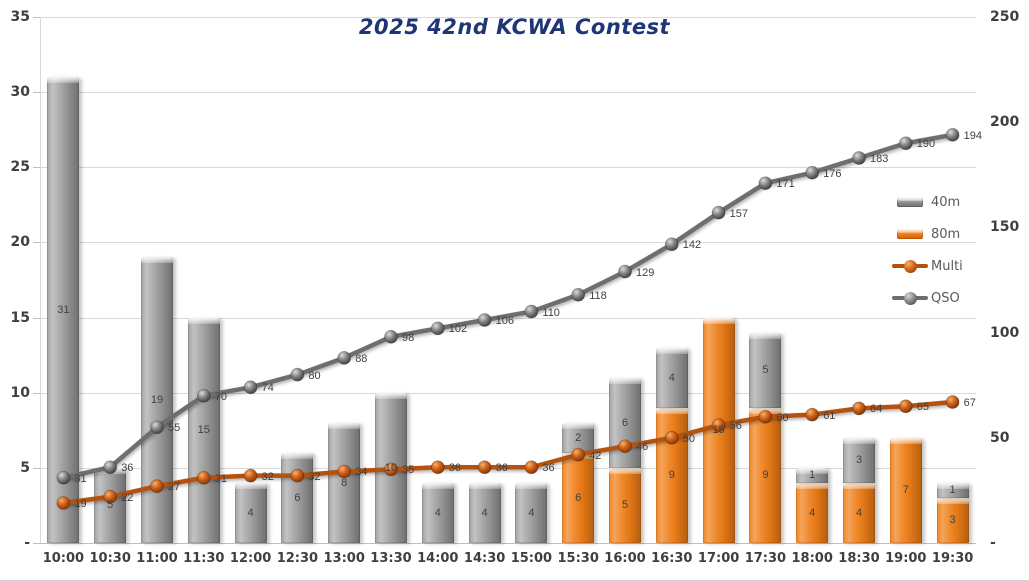 This screenshot has height=581, width=1029. I want to click on gridline, so click(508, 168).